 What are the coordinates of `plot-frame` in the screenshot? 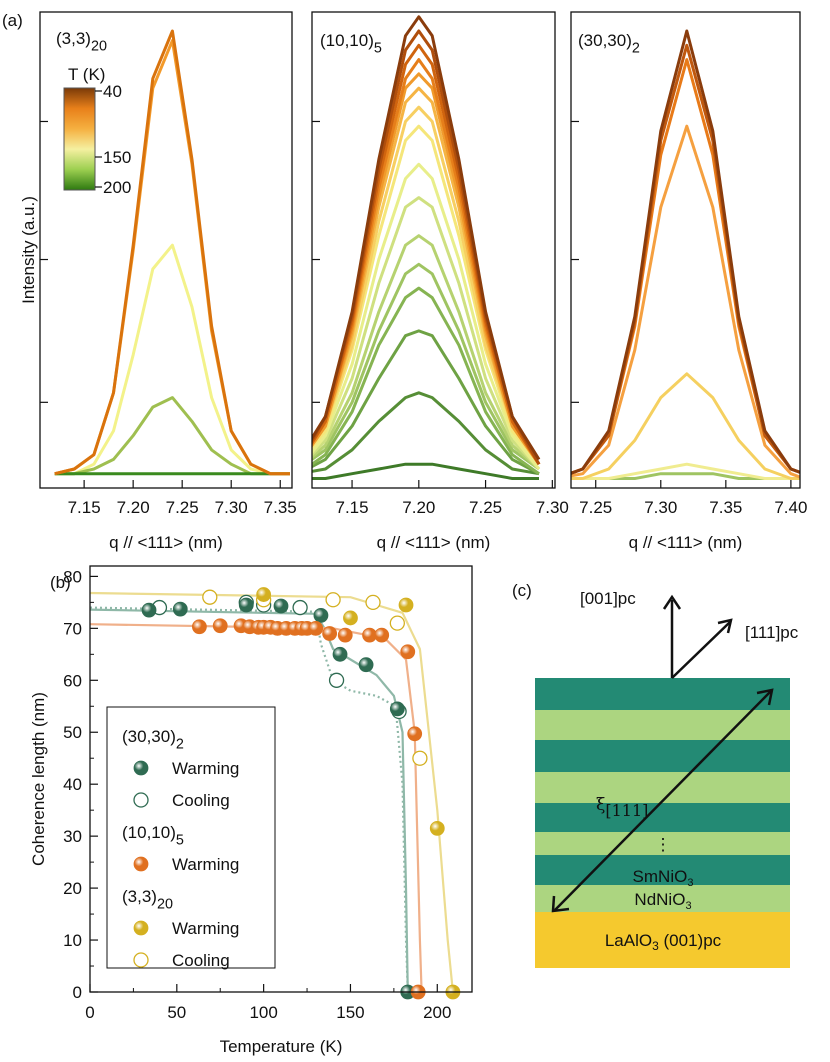 It's located at (433, 250).